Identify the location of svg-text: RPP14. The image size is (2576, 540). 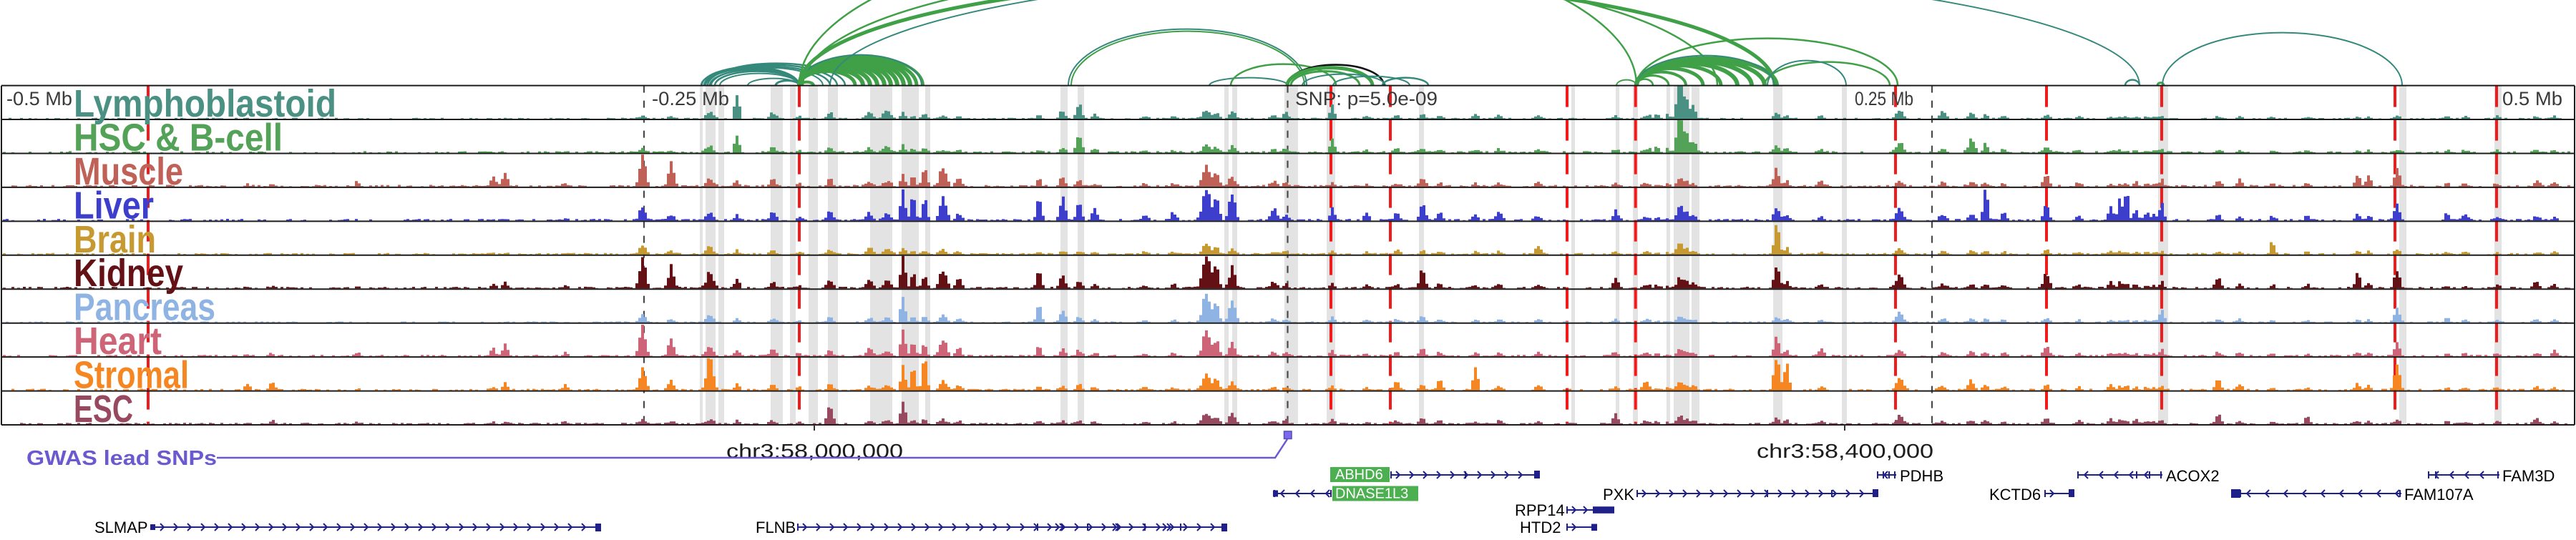
(1540, 510).